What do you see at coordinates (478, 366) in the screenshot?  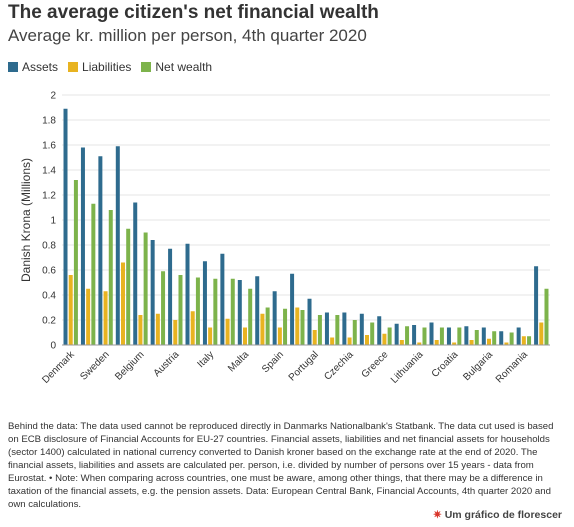 I see `x-tick-label: Bulgaria` at bounding box center [478, 366].